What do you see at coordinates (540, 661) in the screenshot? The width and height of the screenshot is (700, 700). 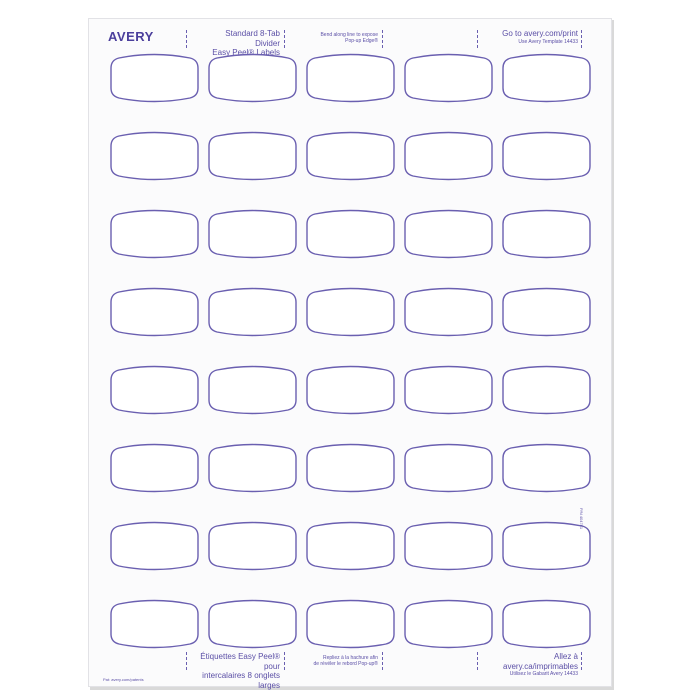 I see `footer-goto-line1: Allez à avery.ca/imprimables` at bounding box center [540, 661].